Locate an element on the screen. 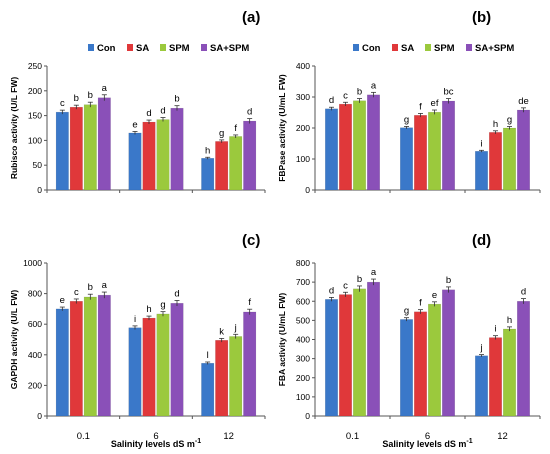  legend-entry: SA+SPM is located at coordinates (494, 48).